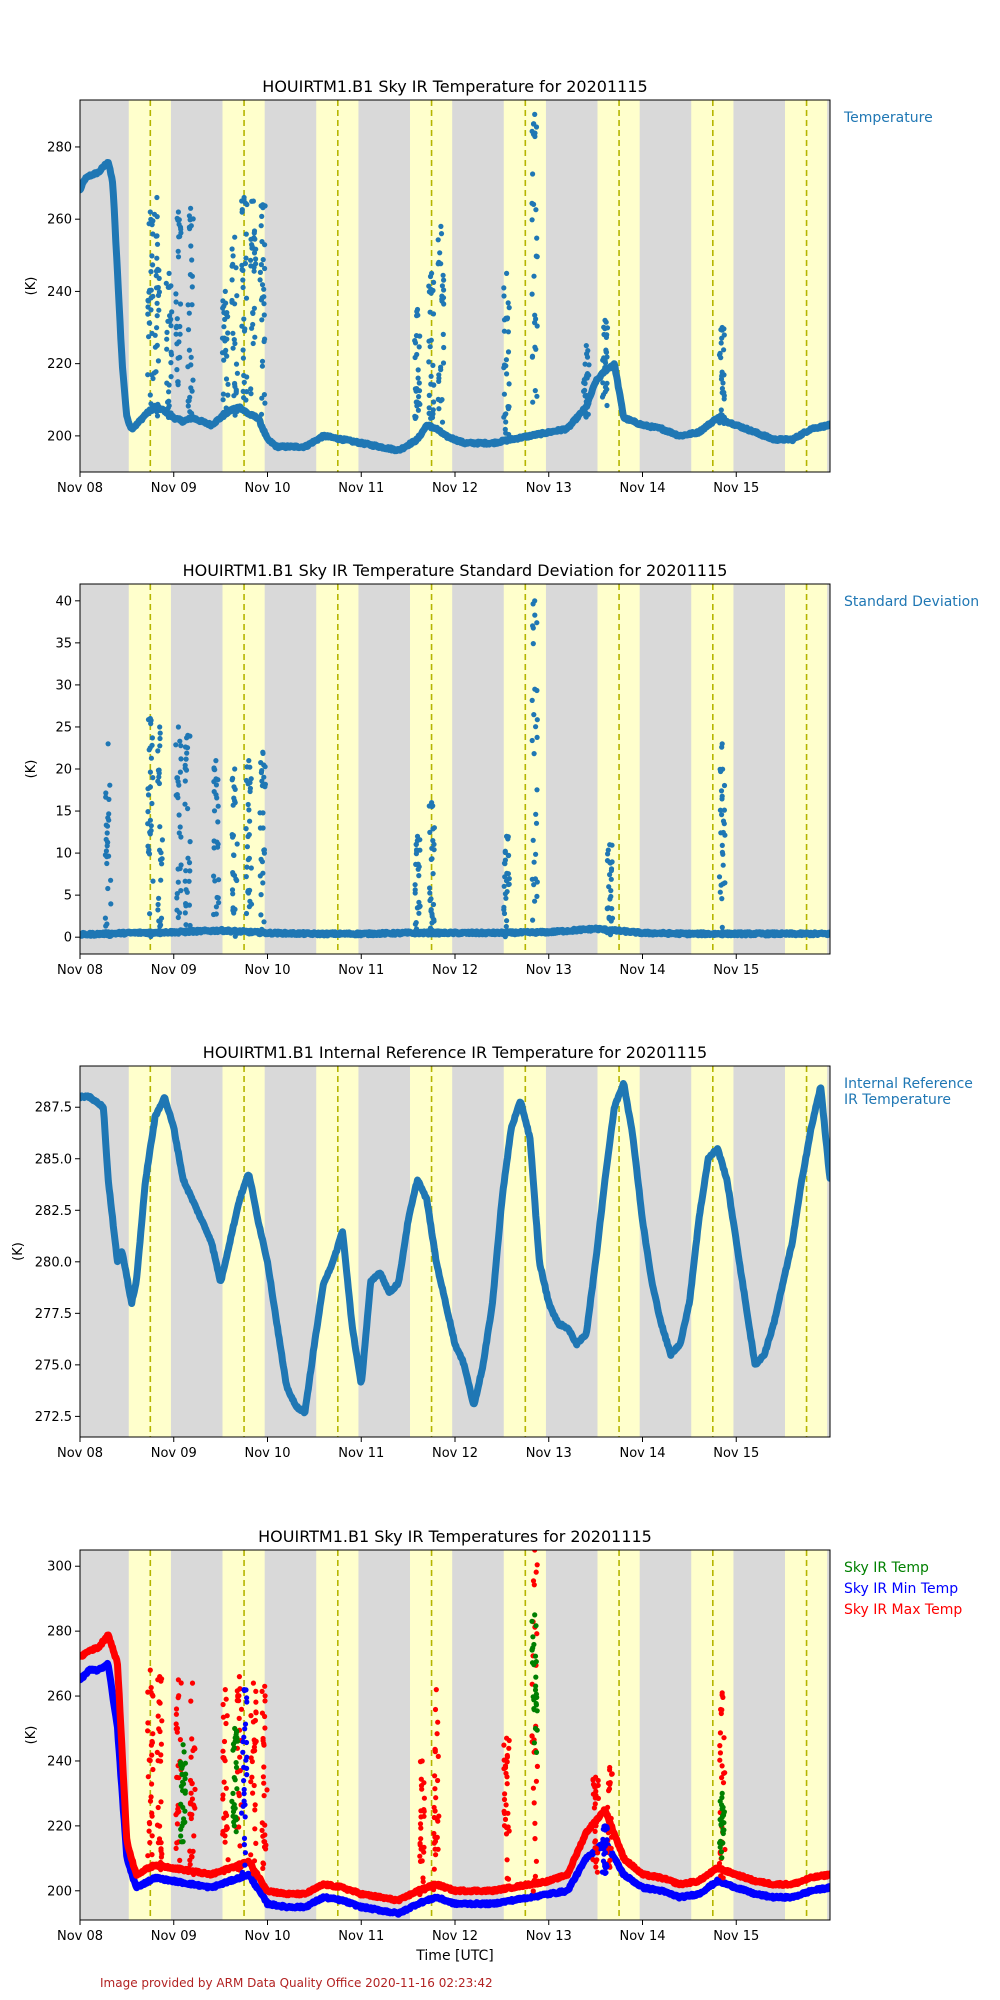  I want to click on legend-entry: Sky IR Max Temp, so click(903, 1610).